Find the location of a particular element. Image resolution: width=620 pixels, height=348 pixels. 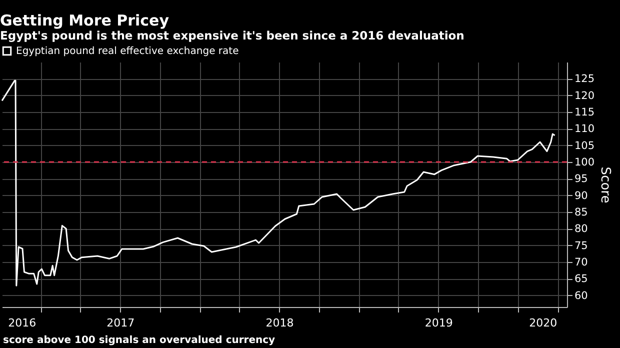

x-tick-label: 2019 is located at coordinates (438, 323).